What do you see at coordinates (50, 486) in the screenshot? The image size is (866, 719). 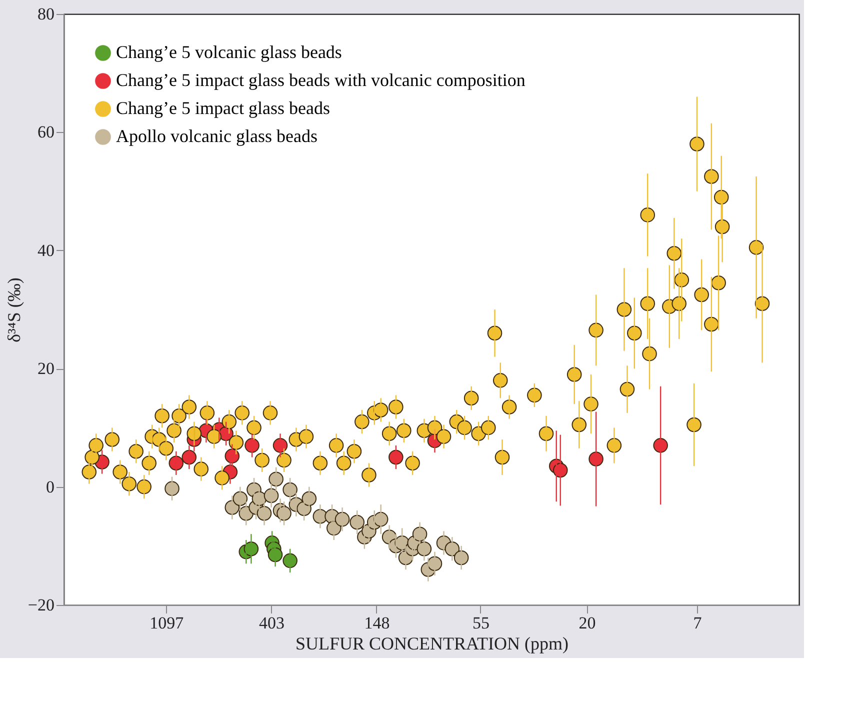 I see `y-tick-label: 0` at bounding box center [50, 486].